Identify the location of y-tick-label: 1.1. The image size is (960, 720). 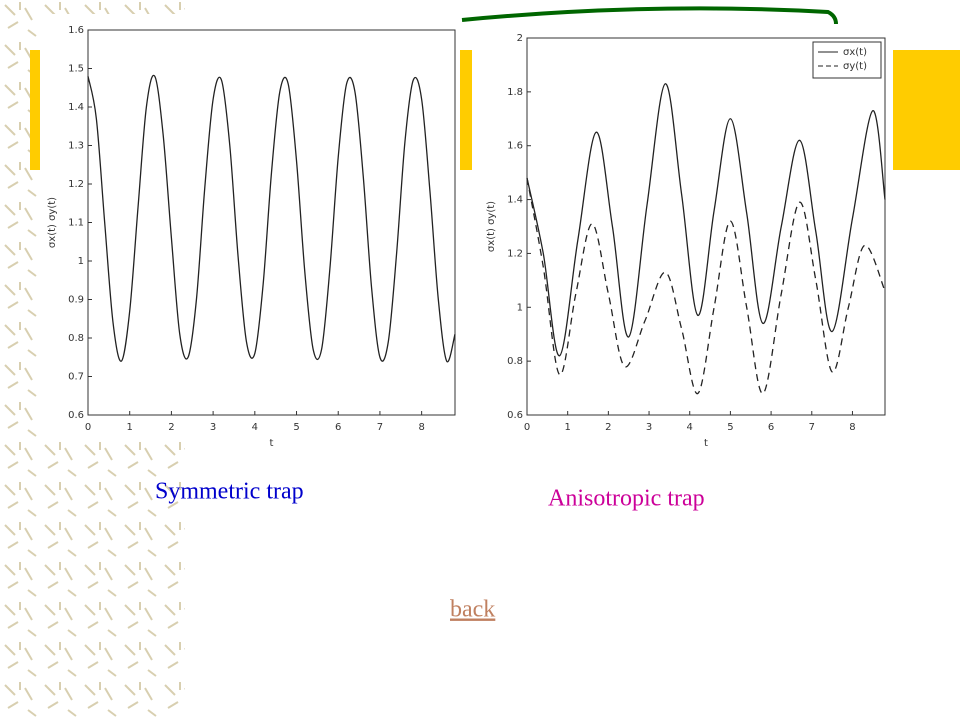
(76, 223).